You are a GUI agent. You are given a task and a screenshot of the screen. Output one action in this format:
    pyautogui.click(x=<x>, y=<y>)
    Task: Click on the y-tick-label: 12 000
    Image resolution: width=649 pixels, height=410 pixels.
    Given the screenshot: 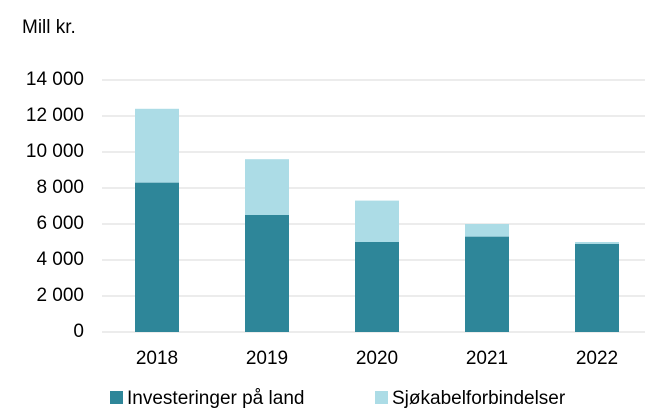 What is the action you would take?
    pyautogui.click(x=55, y=115)
    